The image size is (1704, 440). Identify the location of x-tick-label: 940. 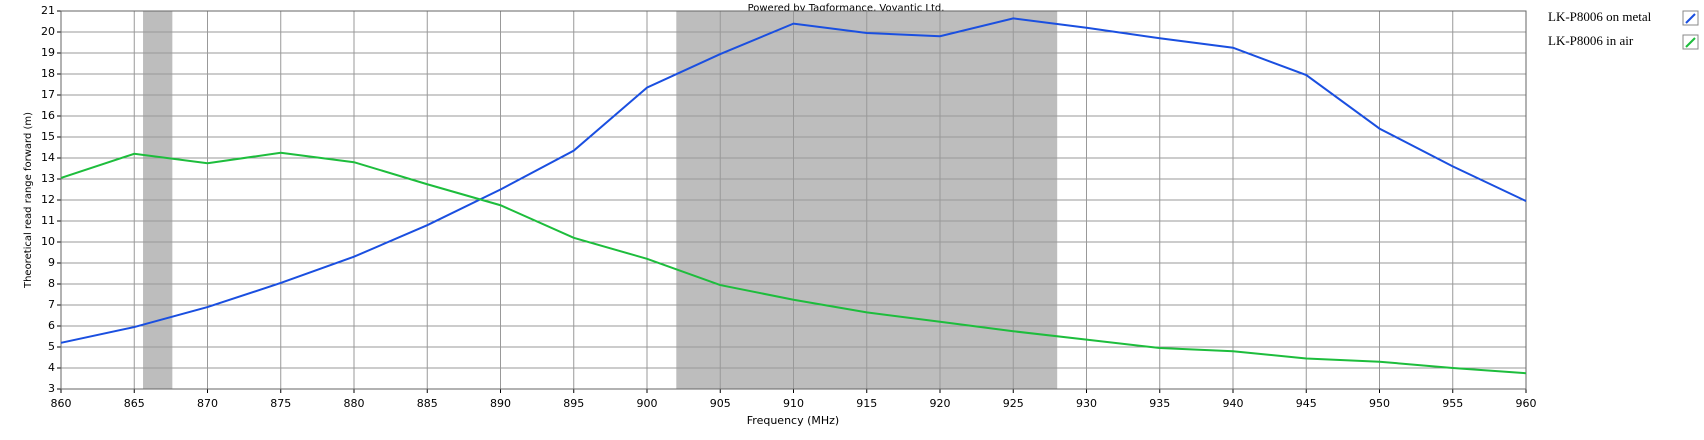
(1233, 403).